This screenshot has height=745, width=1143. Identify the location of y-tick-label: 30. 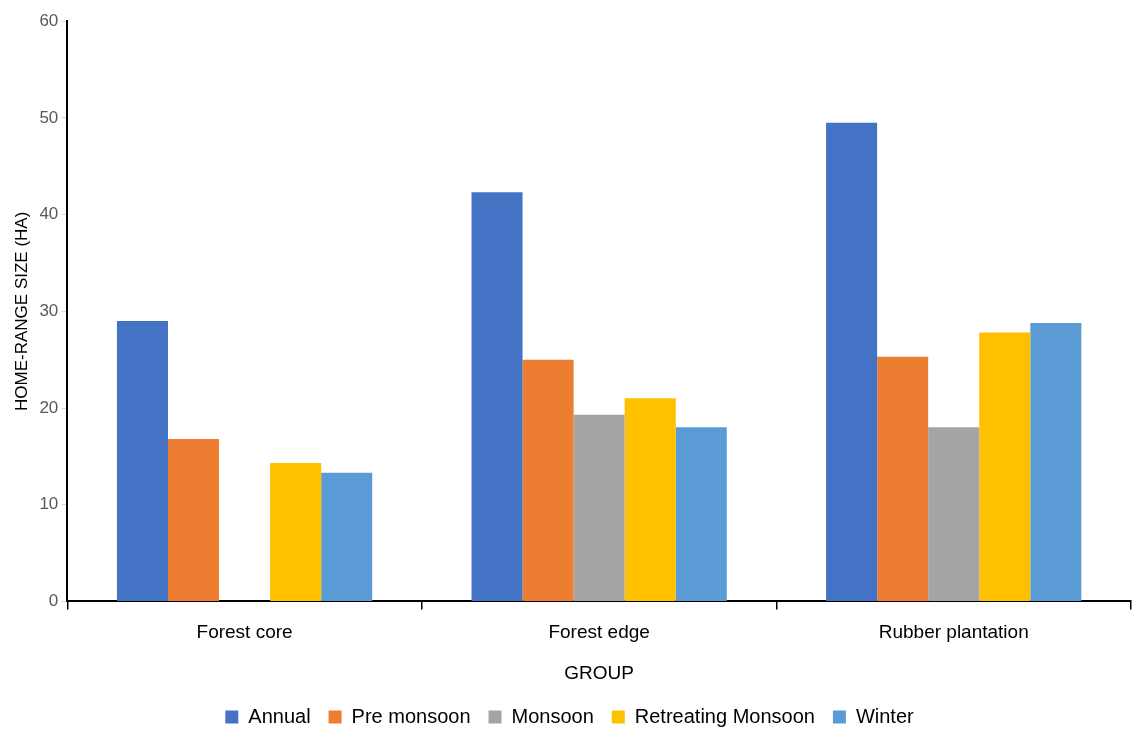
(49, 310).